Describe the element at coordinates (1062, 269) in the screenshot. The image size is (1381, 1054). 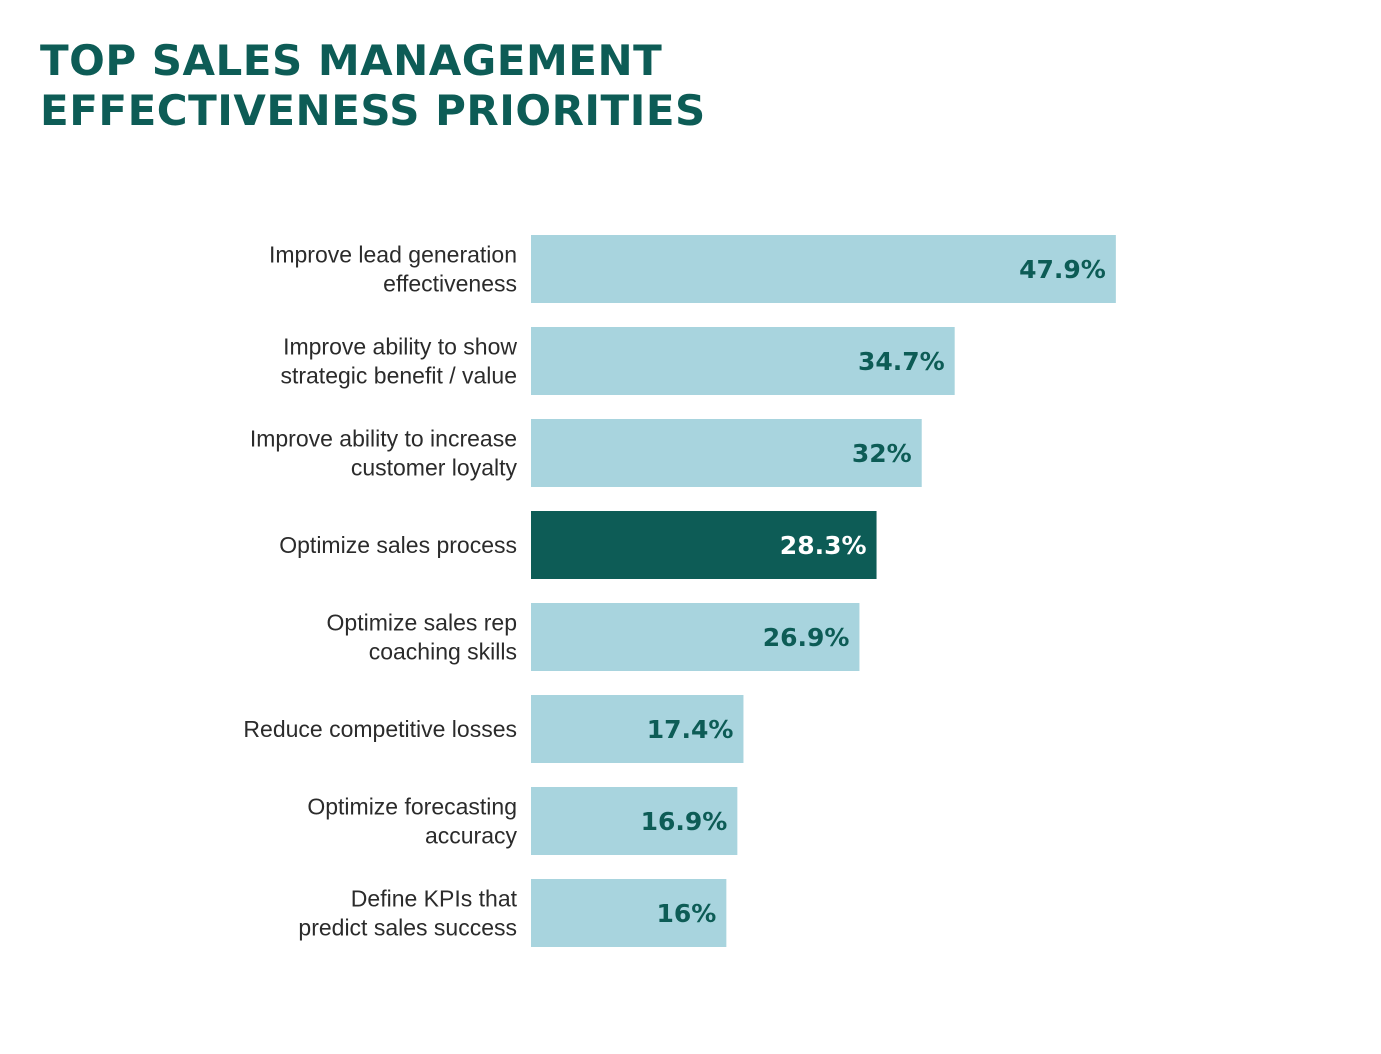
I see `value-label-1: 47.9%` at that location.